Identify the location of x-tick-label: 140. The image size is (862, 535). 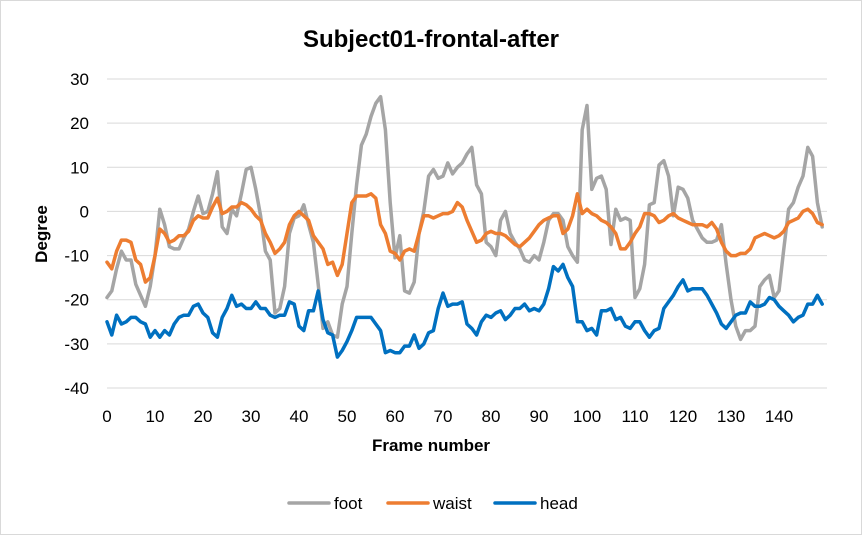
(779, 416).